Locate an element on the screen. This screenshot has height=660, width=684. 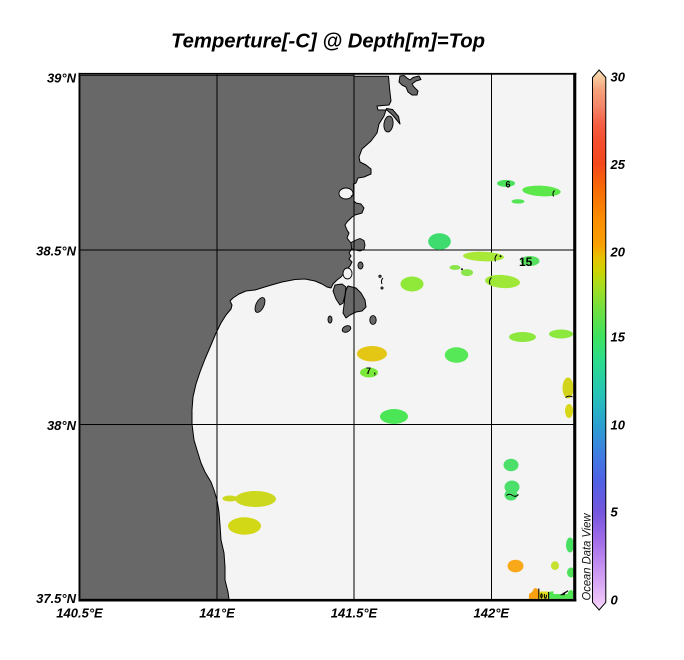
svg-text: 37.5°N is located at coordinates (56, 598).